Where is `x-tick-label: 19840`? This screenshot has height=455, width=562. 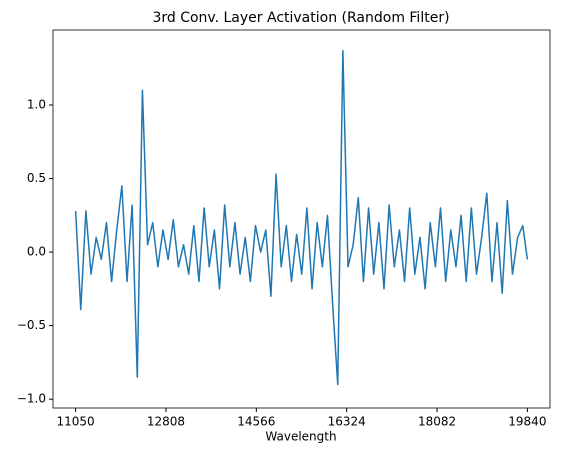
x-tick-label: 19840 is located at coordinates (527, 422).